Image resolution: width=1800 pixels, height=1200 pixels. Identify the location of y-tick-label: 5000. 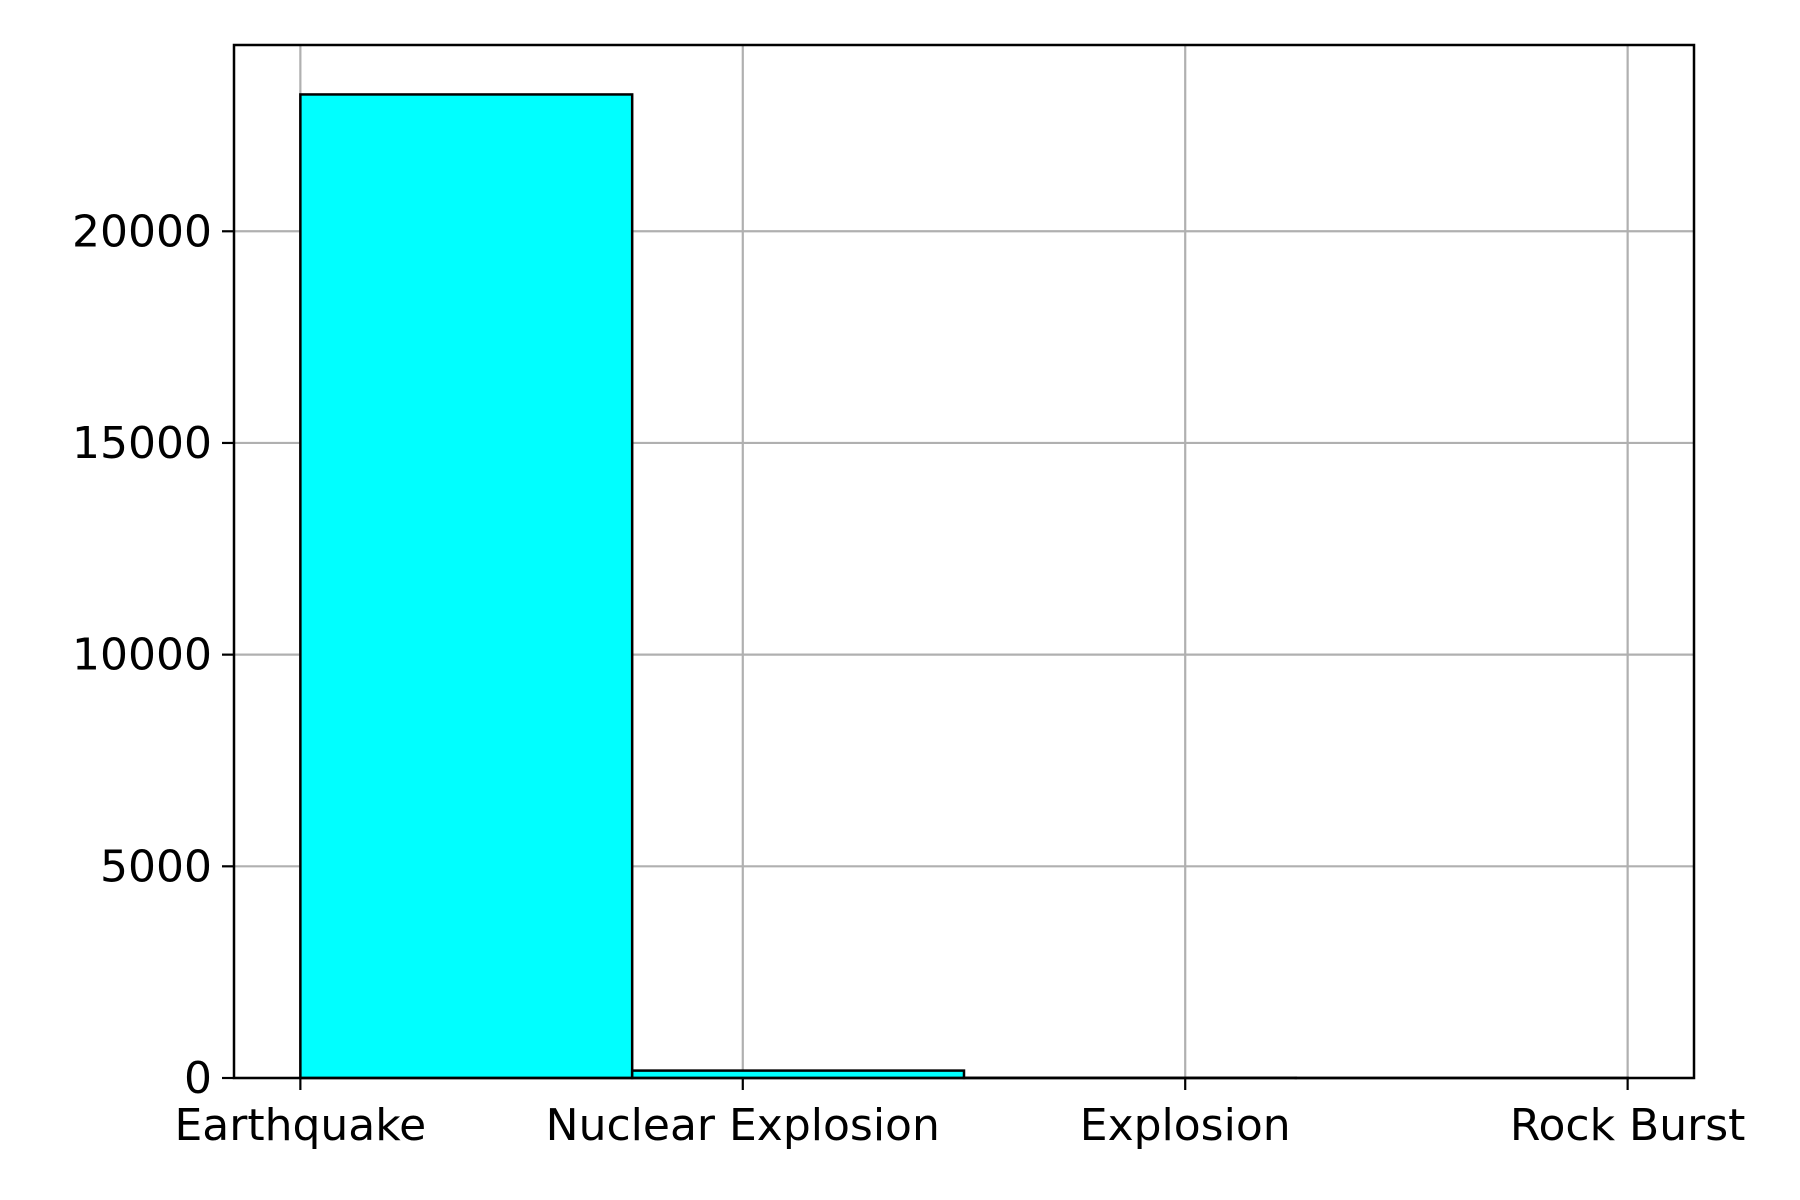
(156, 866).